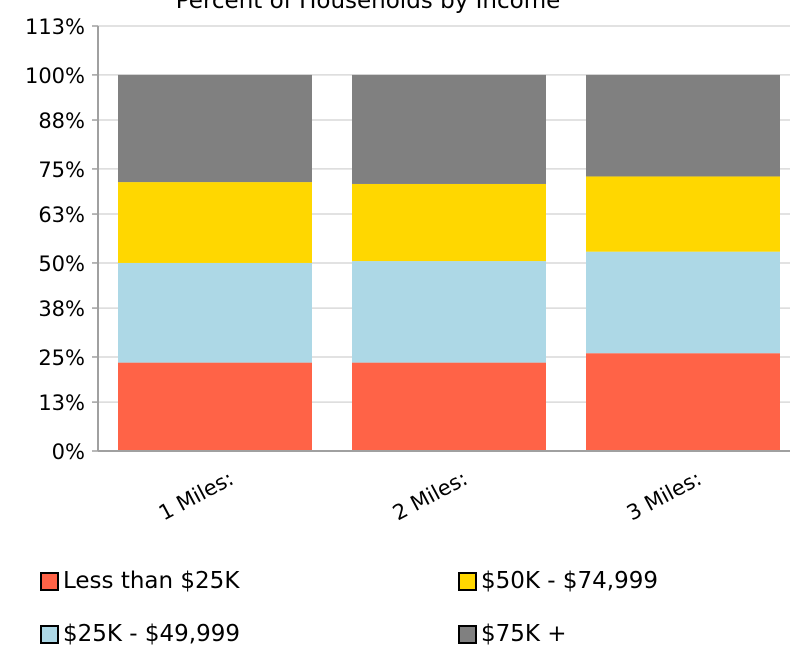 The height and width of the screenshot is (662, 790). I want to click on legend-item-less-than-25k: Less than $25K, so click(139, 581).